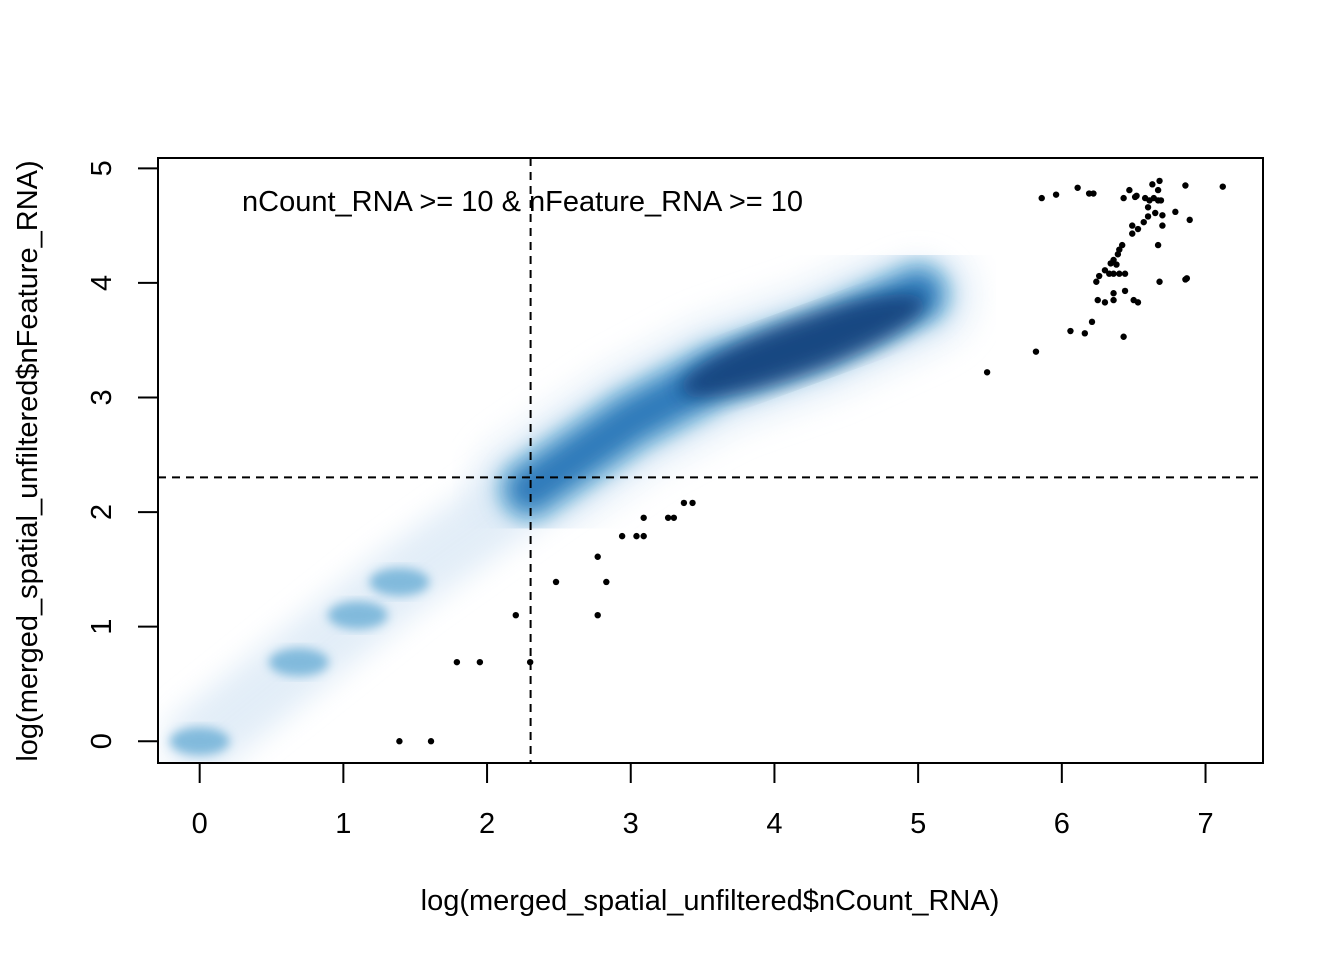  What do you see at coordinates (1062, 824) in the screenshot?
I see `x-tick-label: 6` at bounding box center [1062, 824].